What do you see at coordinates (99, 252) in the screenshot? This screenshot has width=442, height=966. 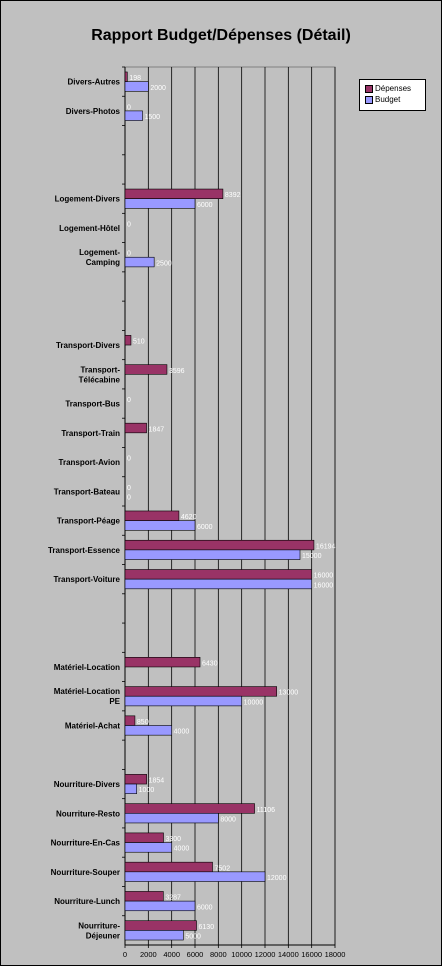 I see `category-label: Logement-` at bounding box center [99, 252].